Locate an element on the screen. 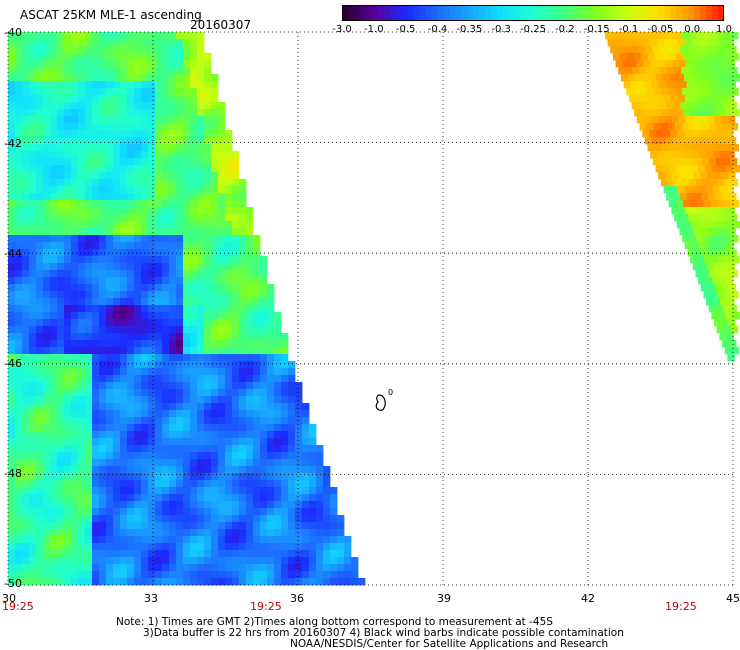  colorbar-label: -0.25 is located at coordinates (533, 29).